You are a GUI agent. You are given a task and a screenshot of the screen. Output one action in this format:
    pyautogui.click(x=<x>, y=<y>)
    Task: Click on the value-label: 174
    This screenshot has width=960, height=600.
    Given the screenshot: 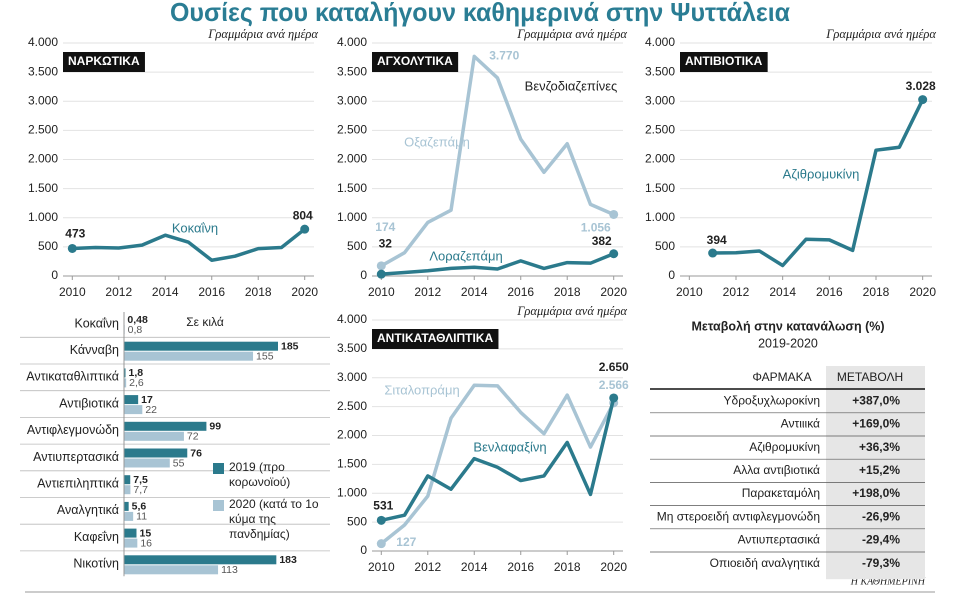 What is the action you would take?
    pyautogui.click(x=385, y=227)
    